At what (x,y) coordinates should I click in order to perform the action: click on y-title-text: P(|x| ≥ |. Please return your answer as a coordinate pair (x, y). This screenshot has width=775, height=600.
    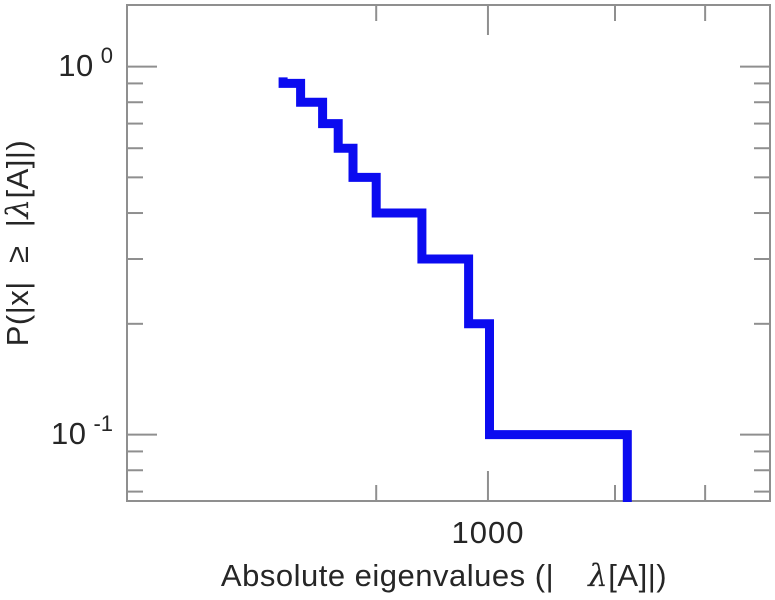
    Looking at the image, I should click on (17, 282).